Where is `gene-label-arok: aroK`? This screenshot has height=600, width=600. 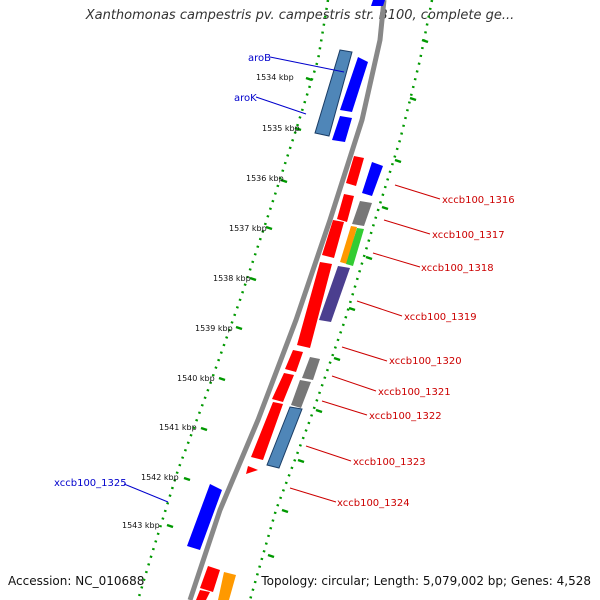
gene-label-arok: aroK is located at coordinates (245, 98).